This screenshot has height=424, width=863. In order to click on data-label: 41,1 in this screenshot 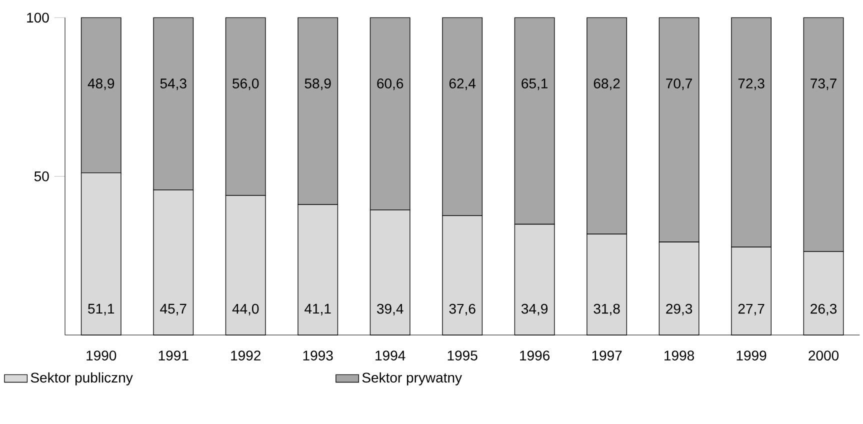, I will do `click(317, 310)`.